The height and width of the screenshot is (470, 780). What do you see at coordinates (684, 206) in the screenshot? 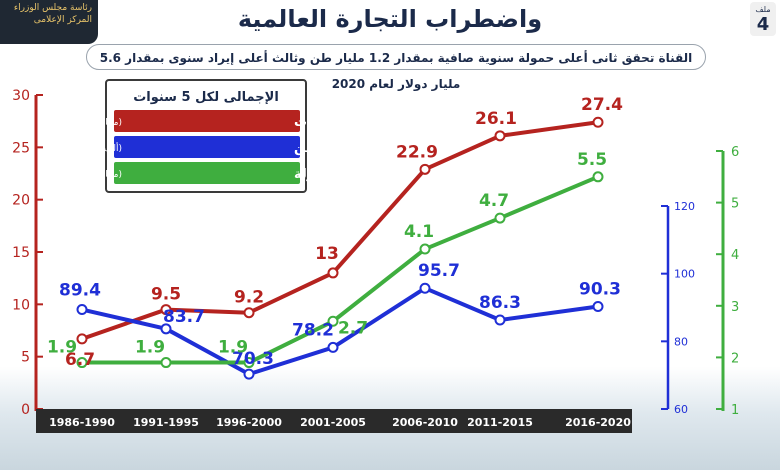
I see `ships-axis-tick-label: 120` at bounding box center [684, 206].